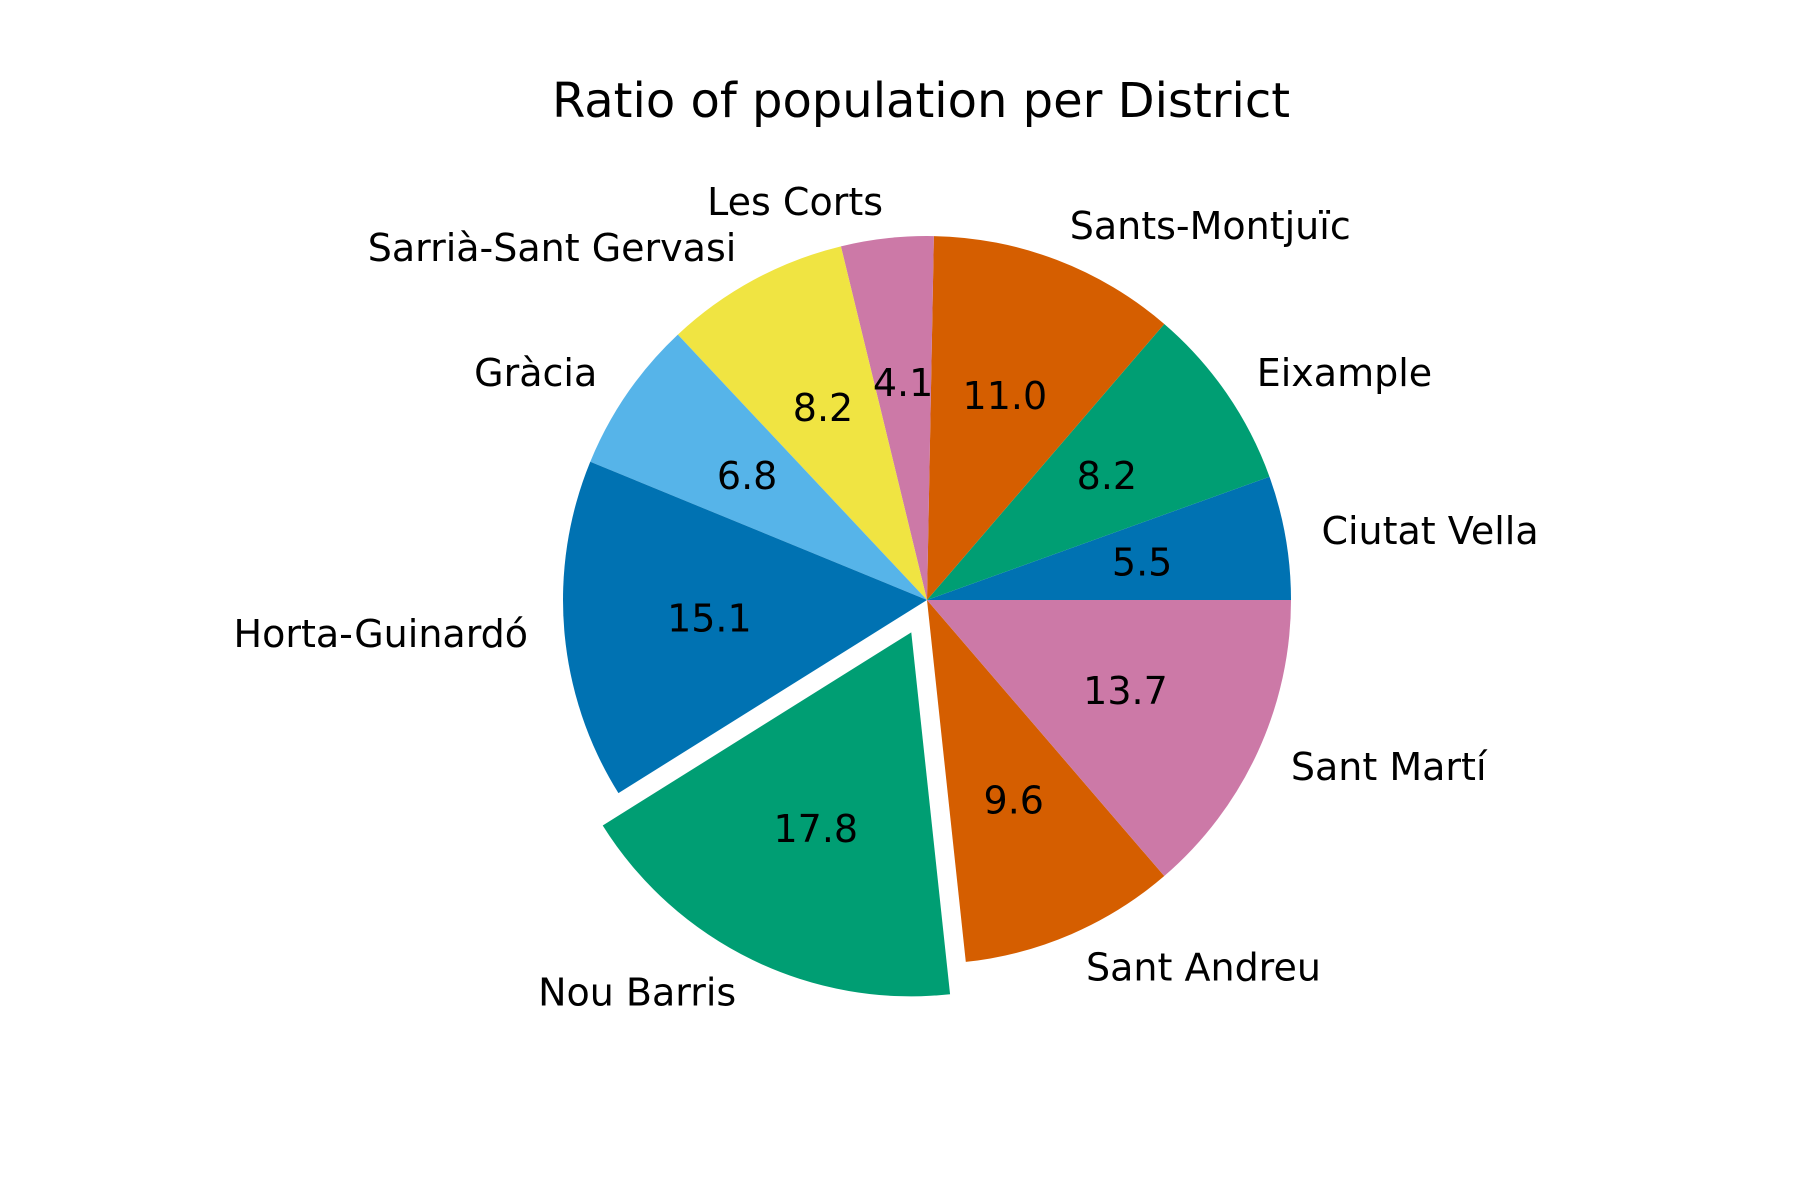  I want to click on pie-slice-nou-barris, so click(776, 814).